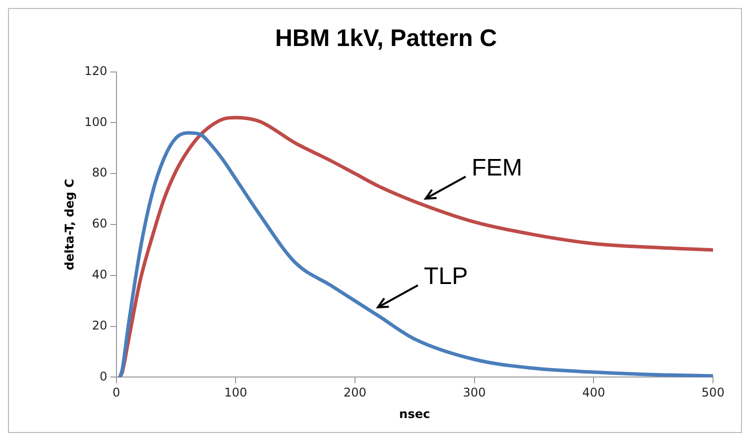 This screenshot has height=441, width=750. What do you see at coordinates (446, 276) in the screenshot?
I see `series-label: TLP` at bounding box center [446, 276].